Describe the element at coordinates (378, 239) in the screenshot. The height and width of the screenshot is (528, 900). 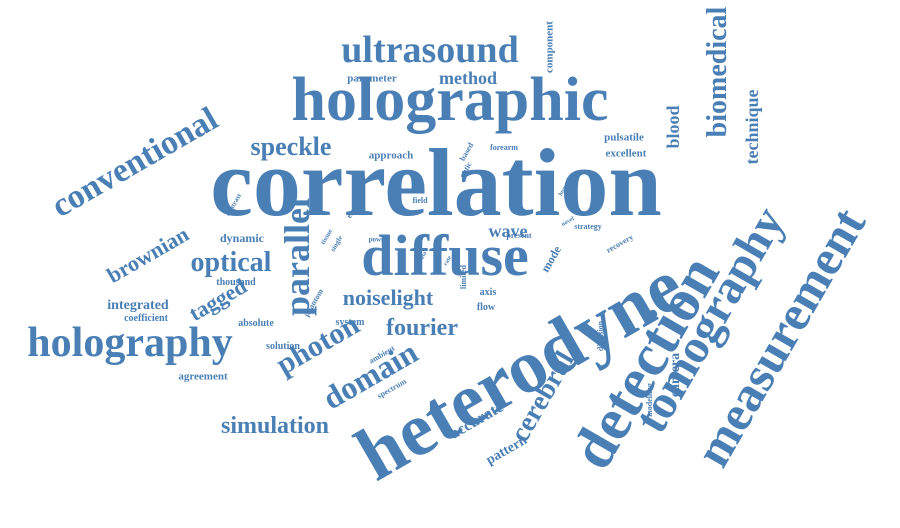
I see `word-power: power` at that location.